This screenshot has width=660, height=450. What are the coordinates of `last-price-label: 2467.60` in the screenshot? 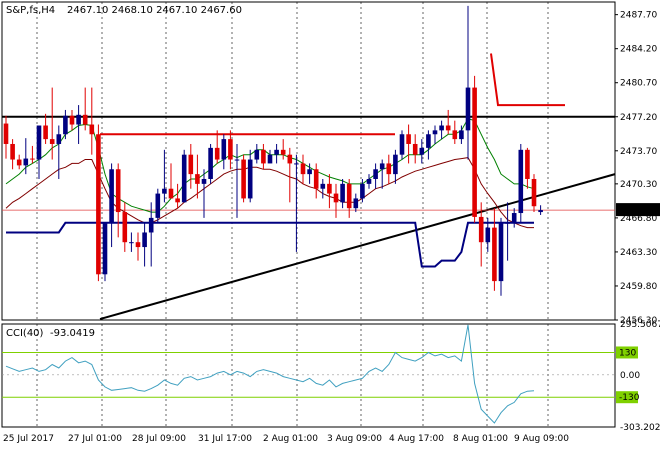 It's located at (637, 211).